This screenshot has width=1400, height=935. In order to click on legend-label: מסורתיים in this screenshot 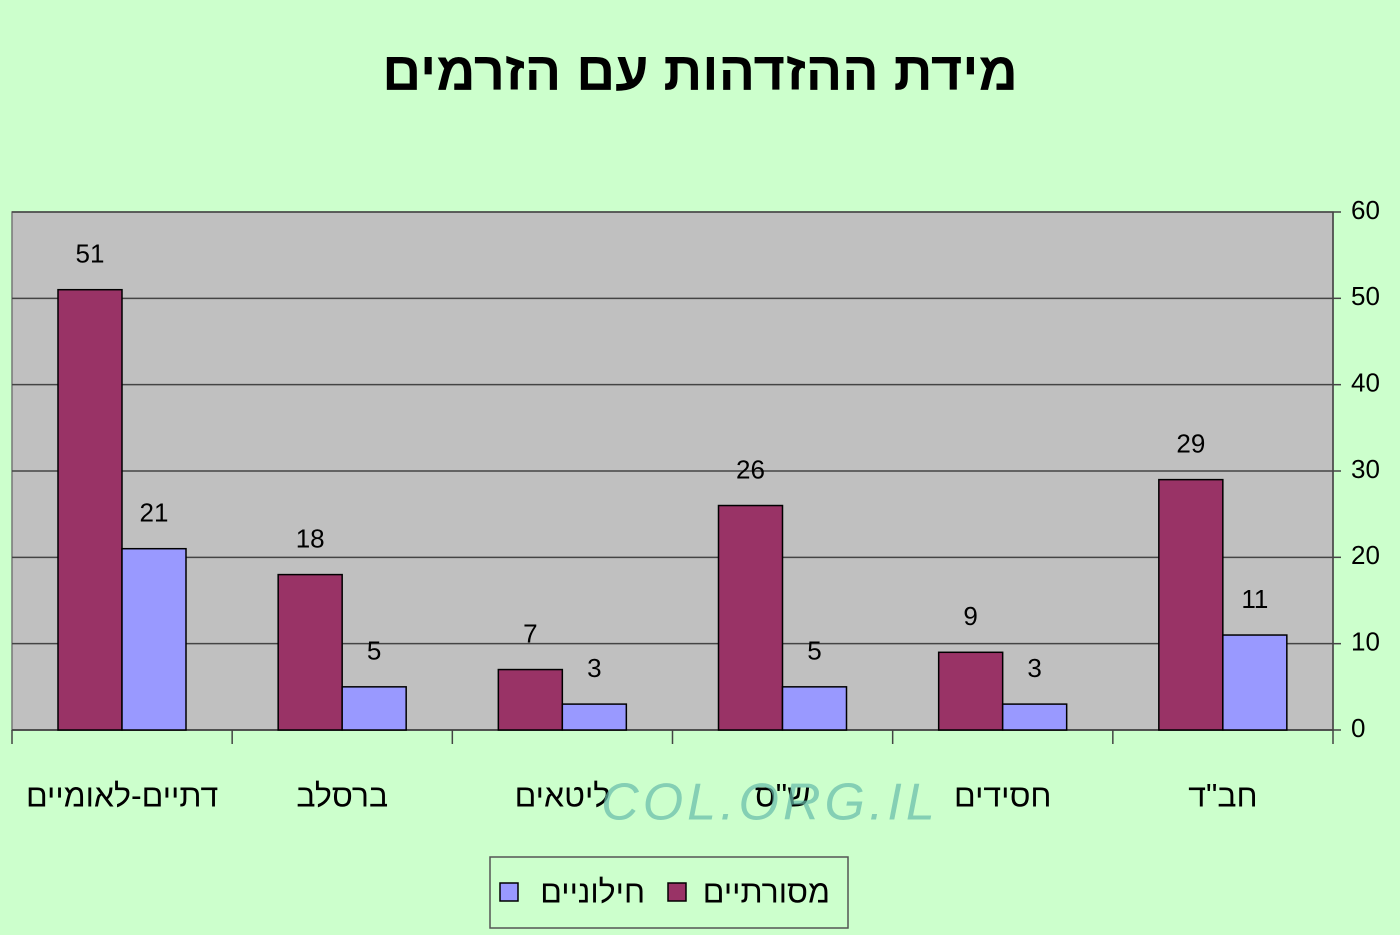, I will do `click(766, 891)`.